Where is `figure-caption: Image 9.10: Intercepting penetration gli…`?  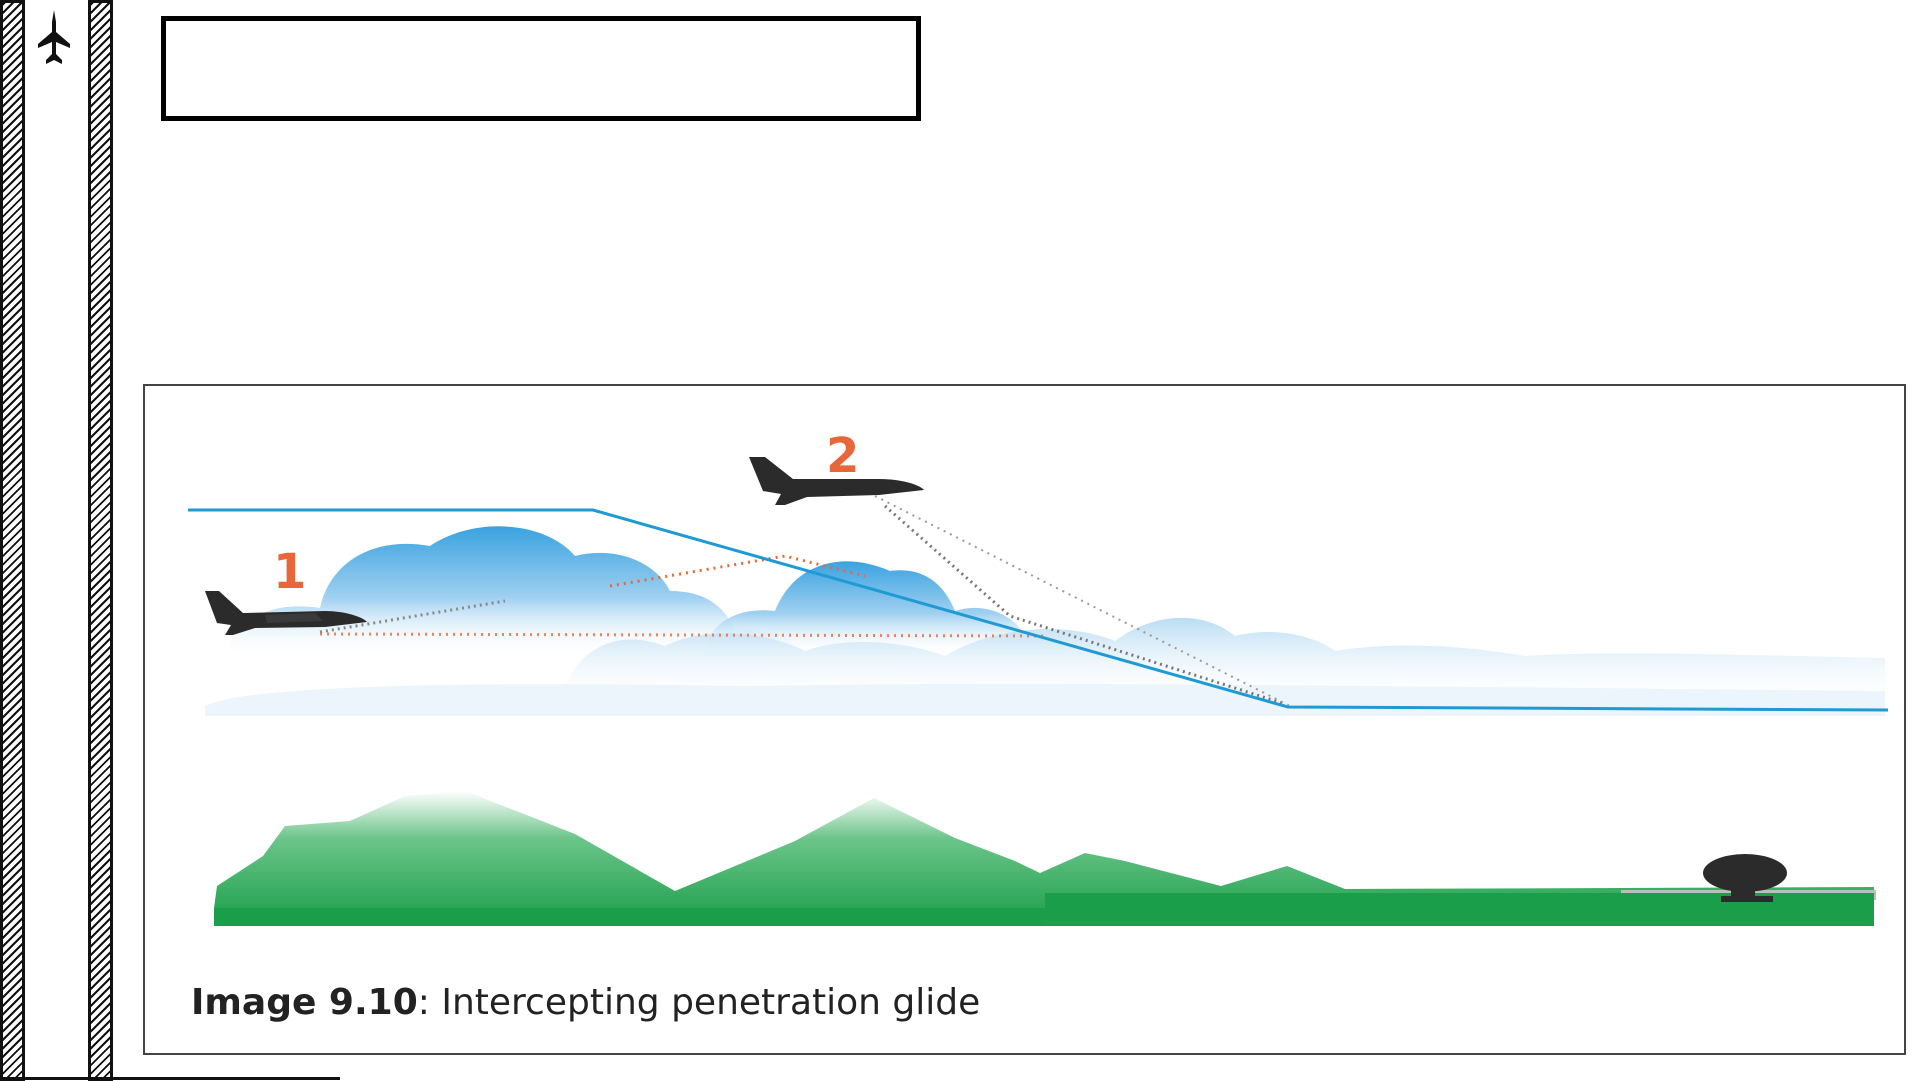
figure-caption: Image 9.10: Intercepting penetration gli… is located at coordinates (585, 1002).